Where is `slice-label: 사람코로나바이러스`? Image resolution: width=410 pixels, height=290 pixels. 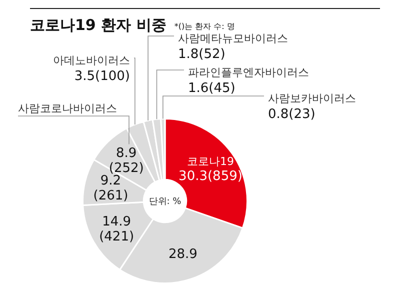
slice-label: 사람코로나바이러스 is located at coordinates (67, 108).